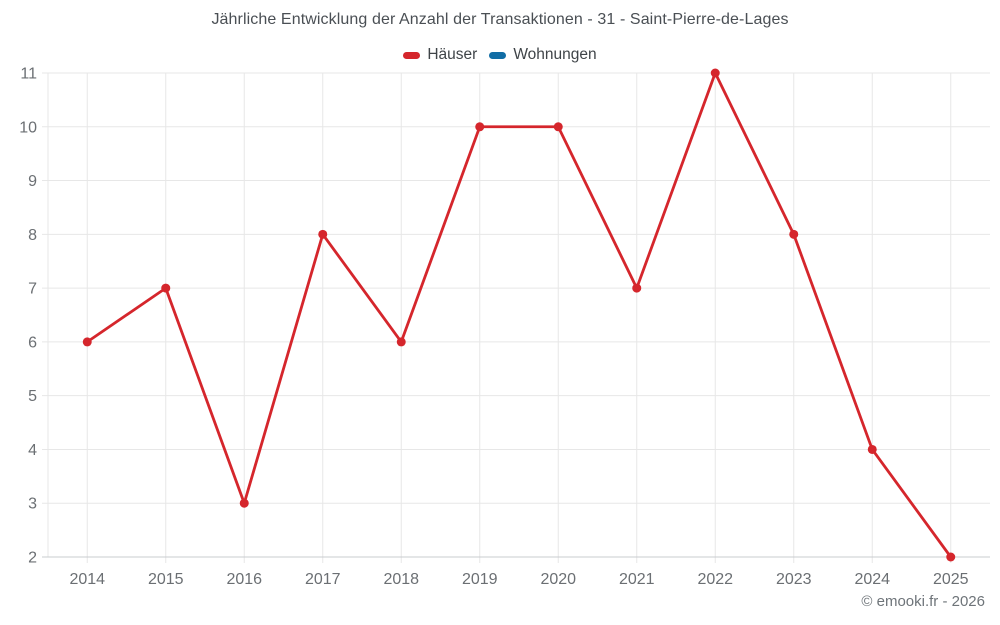 This screenshot has height=625, width=1000. I want to click on x-tick-label: 2025, so click(951, 579).